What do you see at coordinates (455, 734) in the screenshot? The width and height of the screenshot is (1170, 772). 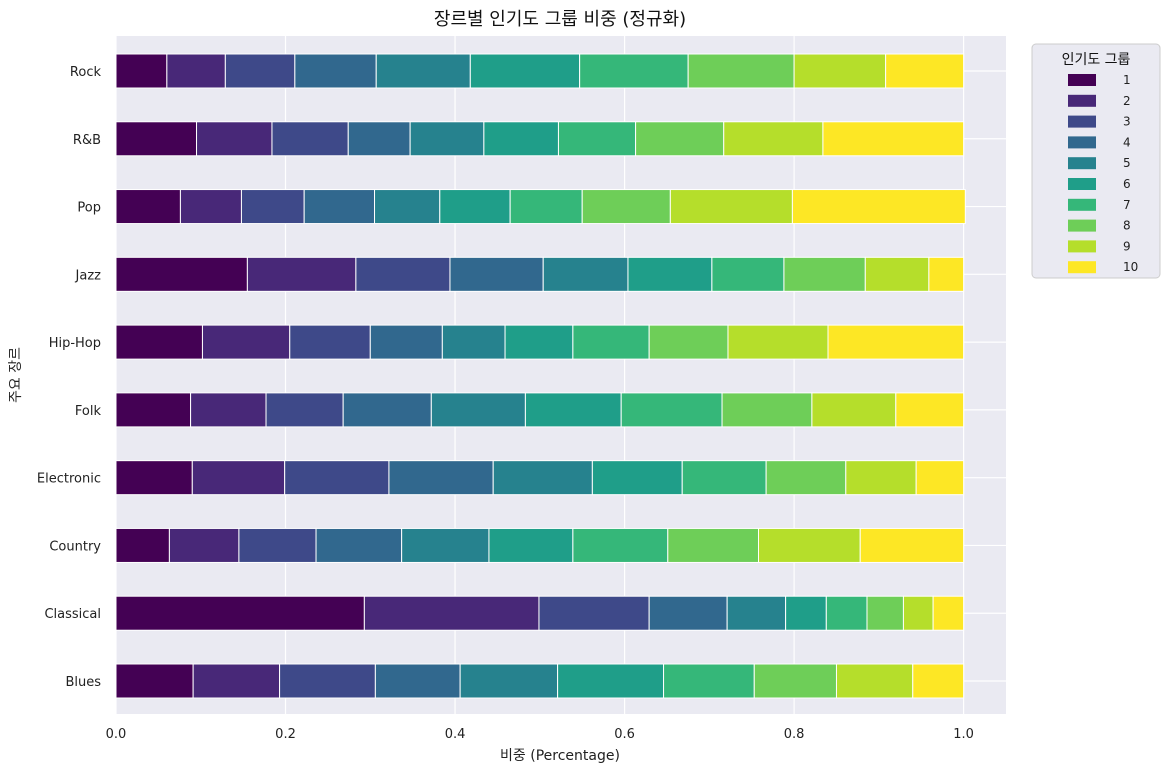 I see `x-tick-label: 0.4` at bounding box center [455, 734].